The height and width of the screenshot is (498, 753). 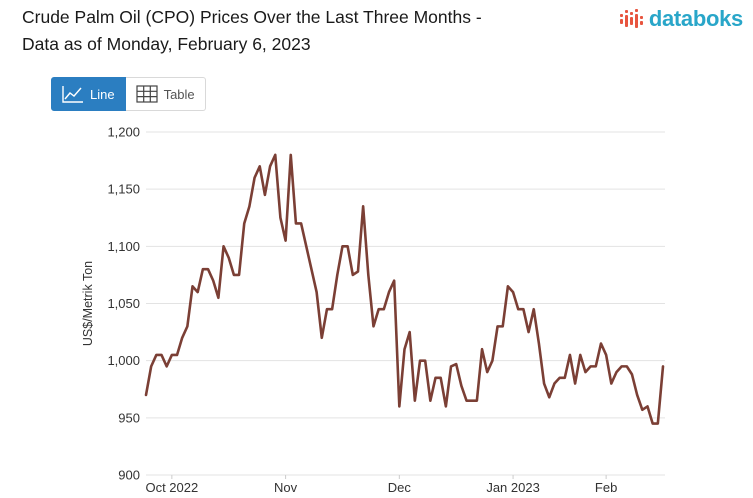 I want to click on y-tick-label: 1,050, so click(x=123, y=303).